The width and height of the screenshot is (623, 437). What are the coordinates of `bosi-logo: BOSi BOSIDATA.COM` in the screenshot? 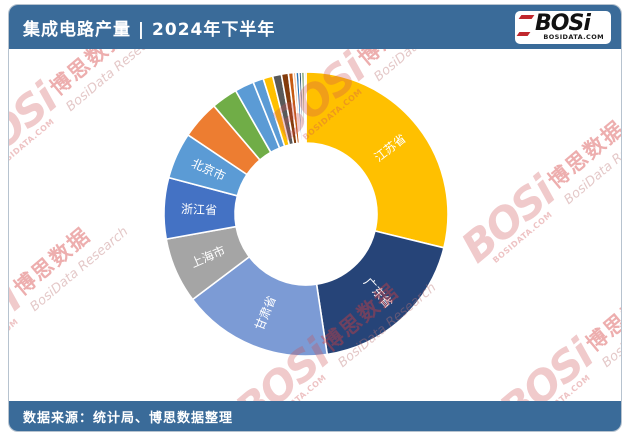 It's located at (563, 27).